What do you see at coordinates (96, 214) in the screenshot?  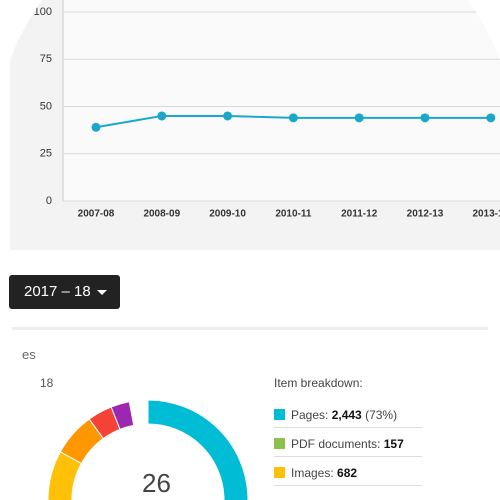 I see `x-tick-label: 2007-08` at bounding box center [96, 214].